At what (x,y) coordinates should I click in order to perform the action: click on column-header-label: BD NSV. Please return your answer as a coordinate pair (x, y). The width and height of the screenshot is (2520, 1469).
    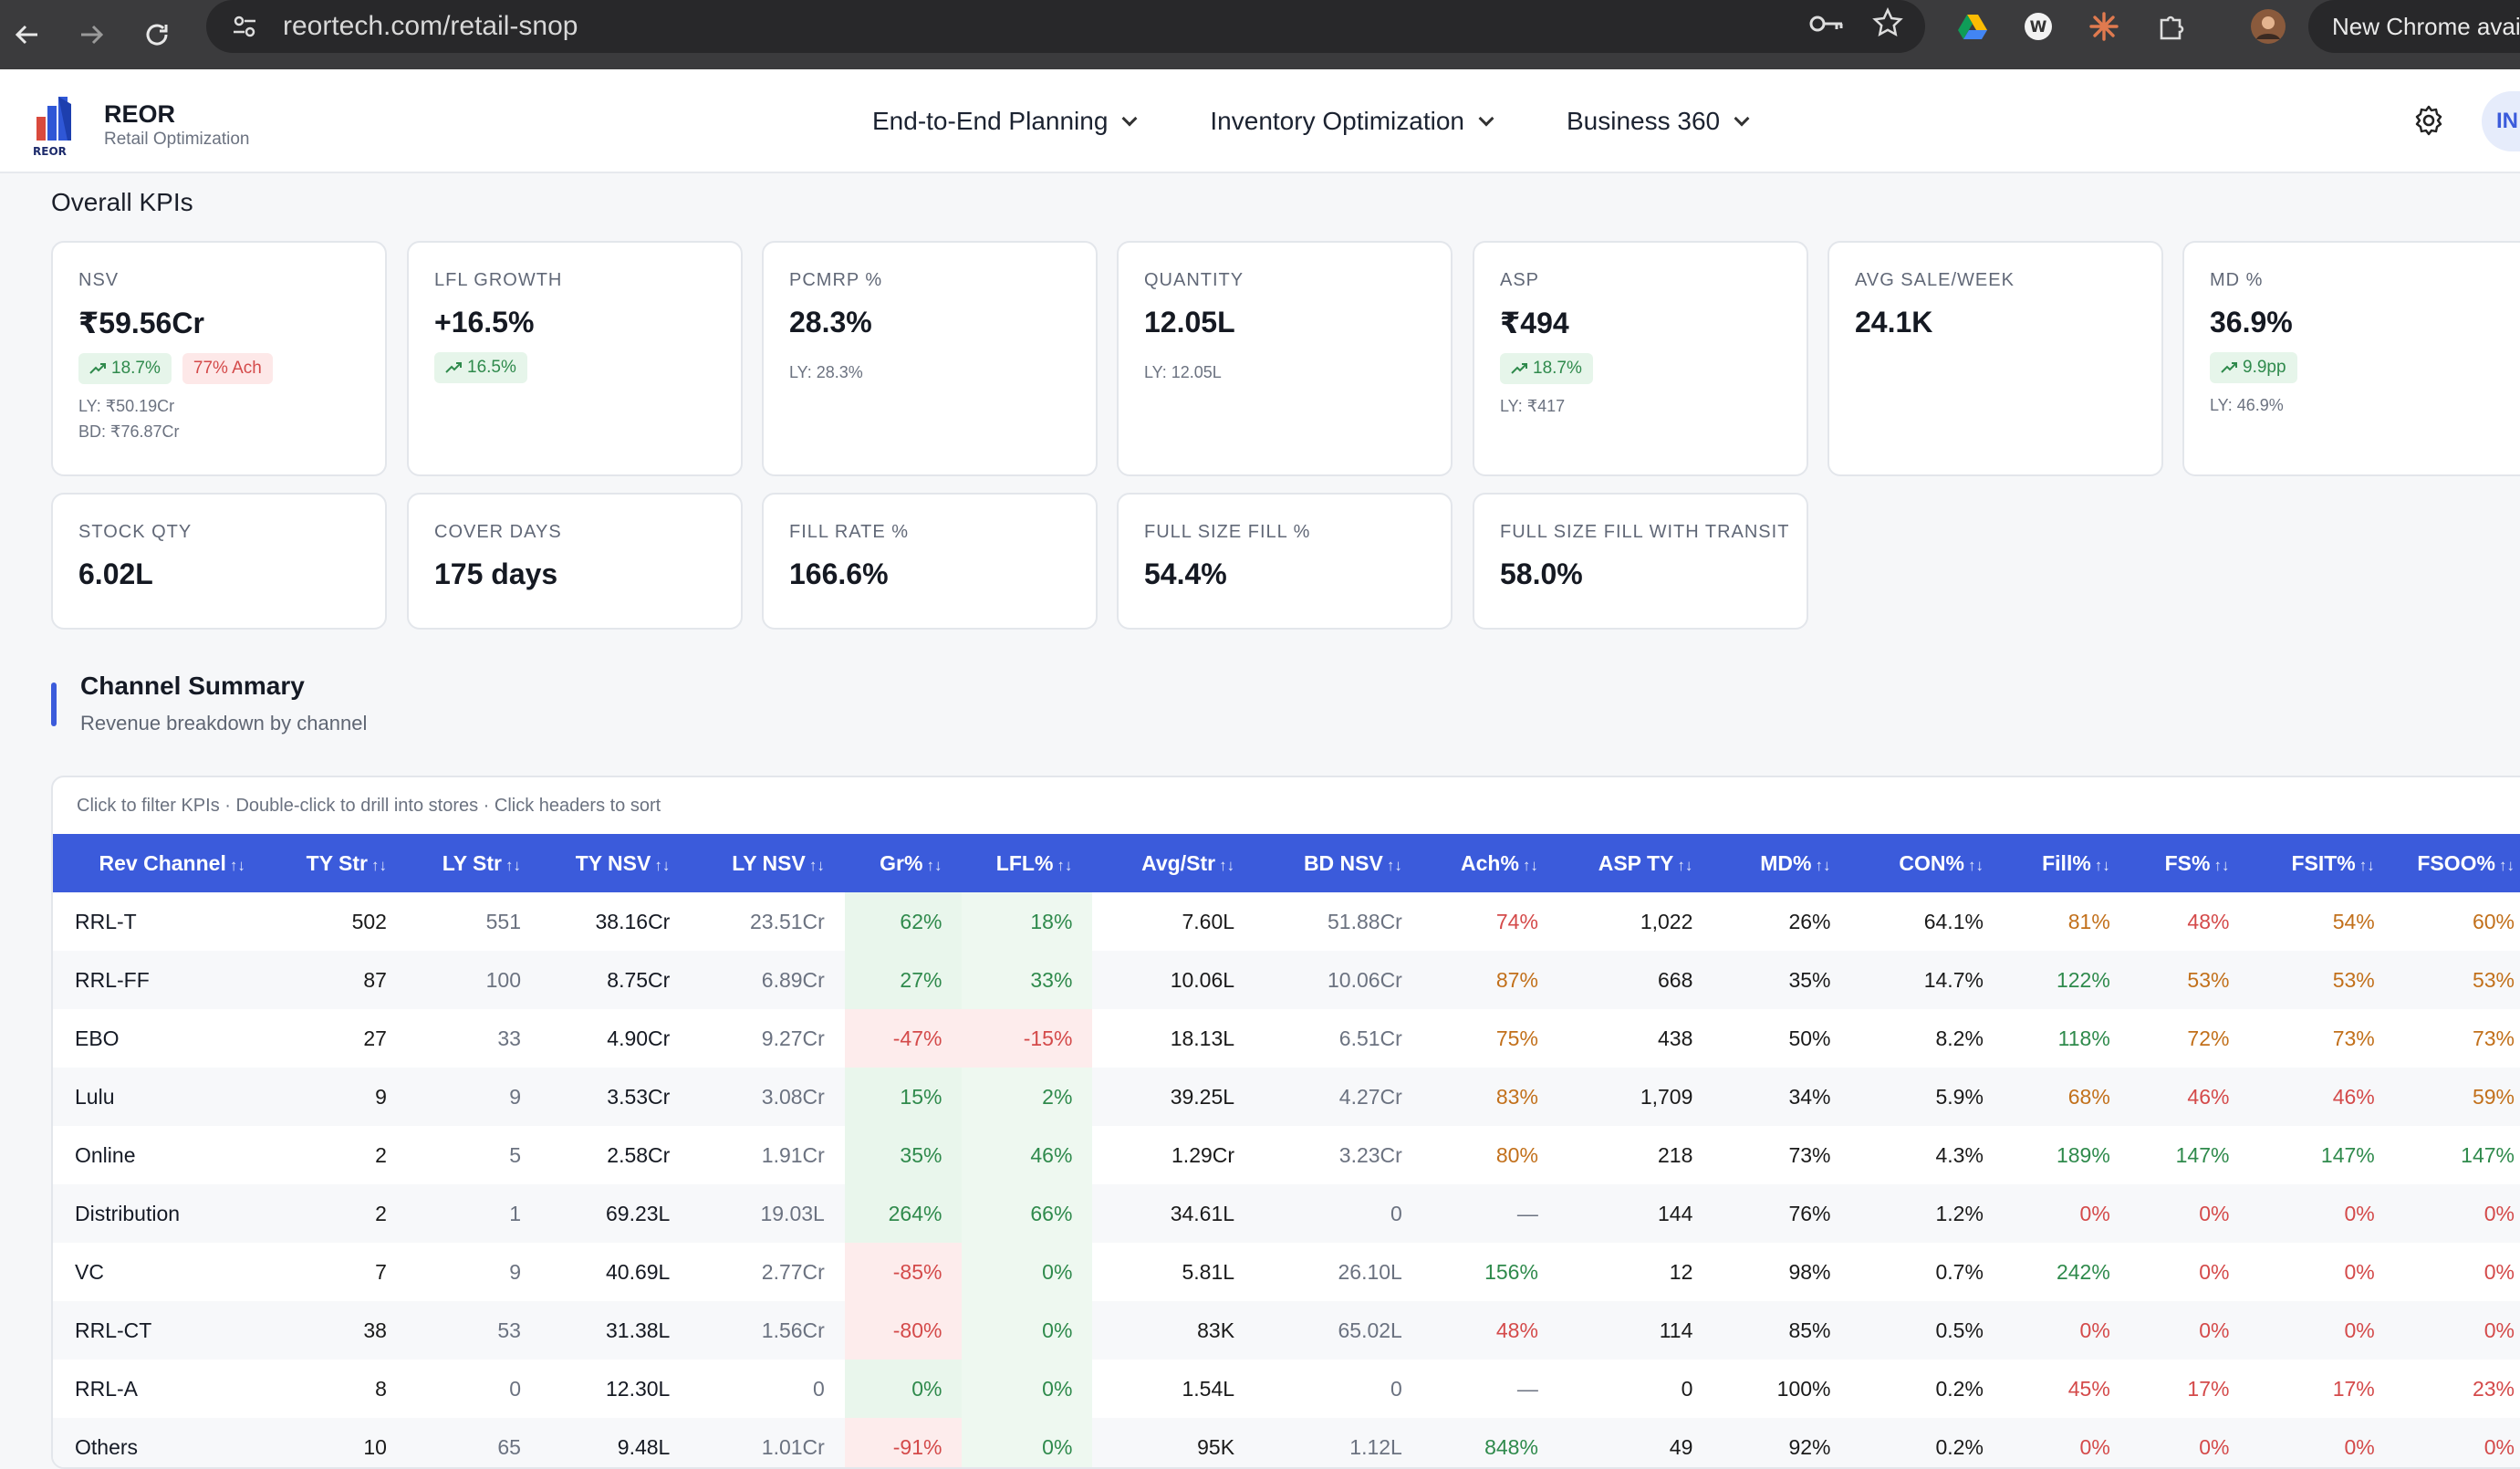
    Looking at the image, I should click on (1343, 863).